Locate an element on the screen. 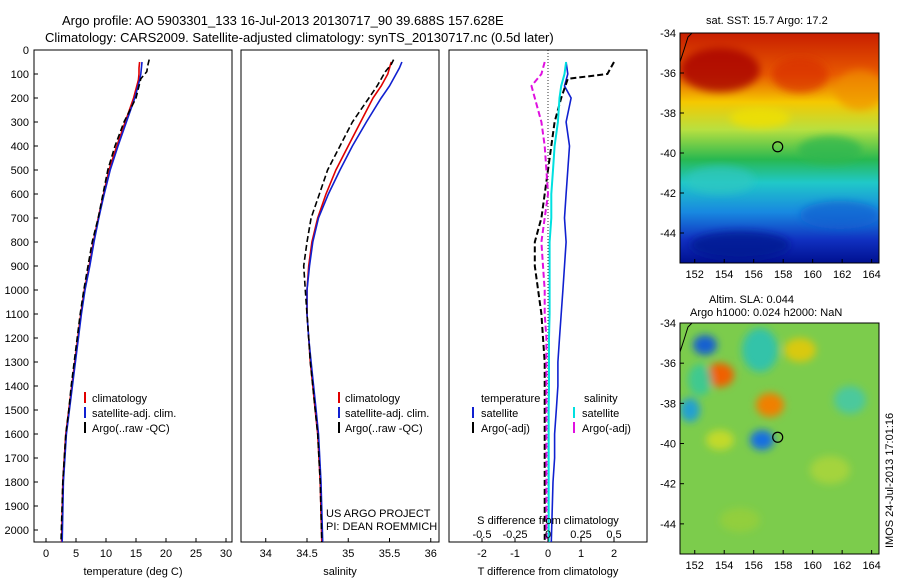  x-tick-label: 35.5 is located at coordinates (389, 554).